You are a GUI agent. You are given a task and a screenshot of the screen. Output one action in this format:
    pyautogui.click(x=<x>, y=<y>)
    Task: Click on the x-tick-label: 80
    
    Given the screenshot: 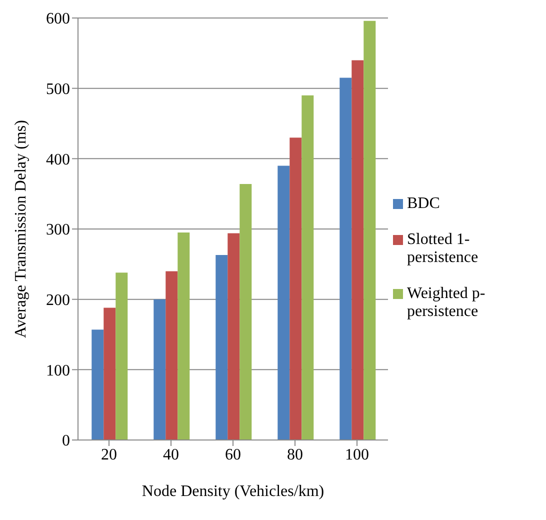 What is the action you would take?
    pyautogui.click(x=295, y=455)
    